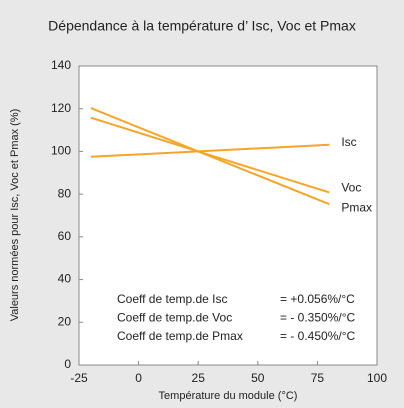 The width and height of the screenshot is (404, 408). I want to click on x-axis-label: Température du module (°C), so click(228, 396).